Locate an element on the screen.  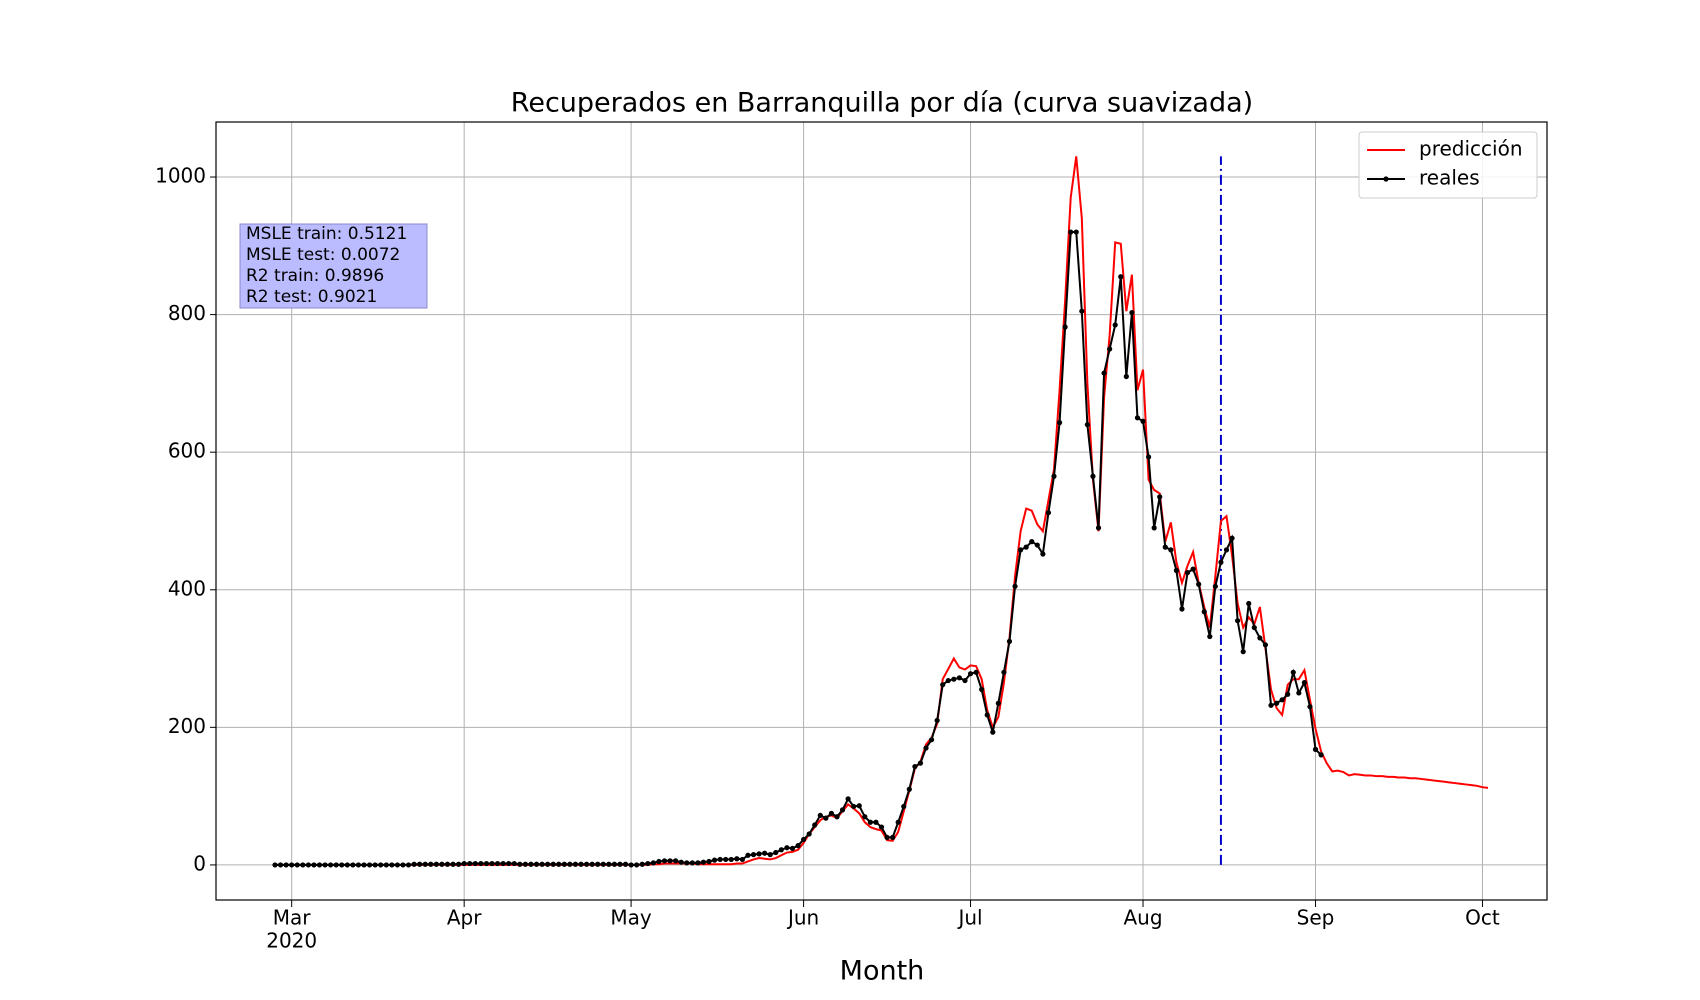
metrics-text: R2 train: 0.9896 is located at coordinates (315, 276).